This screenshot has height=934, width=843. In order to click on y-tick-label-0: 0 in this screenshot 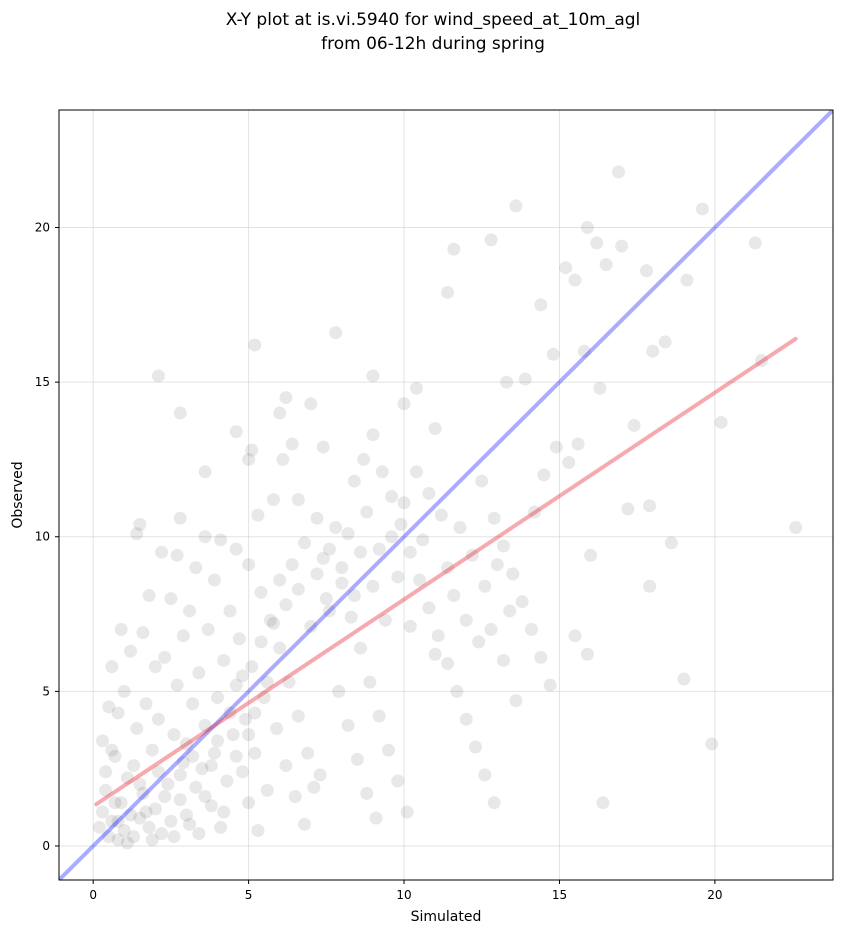, I will do `click(46, 846)`.